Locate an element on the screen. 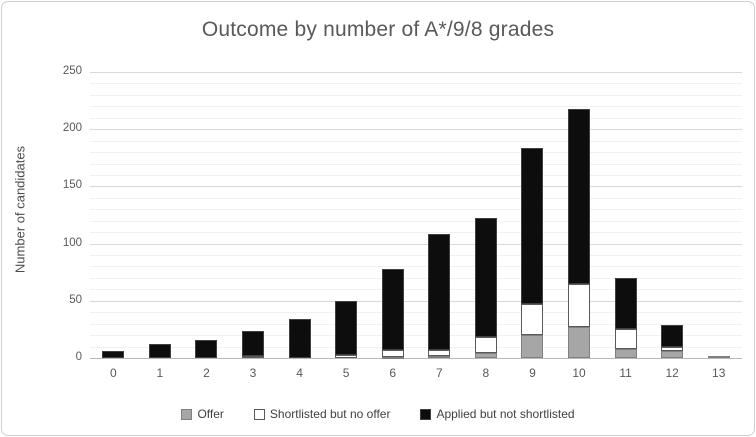  x-tick-label: 1 is located at coordinates (160, 373).